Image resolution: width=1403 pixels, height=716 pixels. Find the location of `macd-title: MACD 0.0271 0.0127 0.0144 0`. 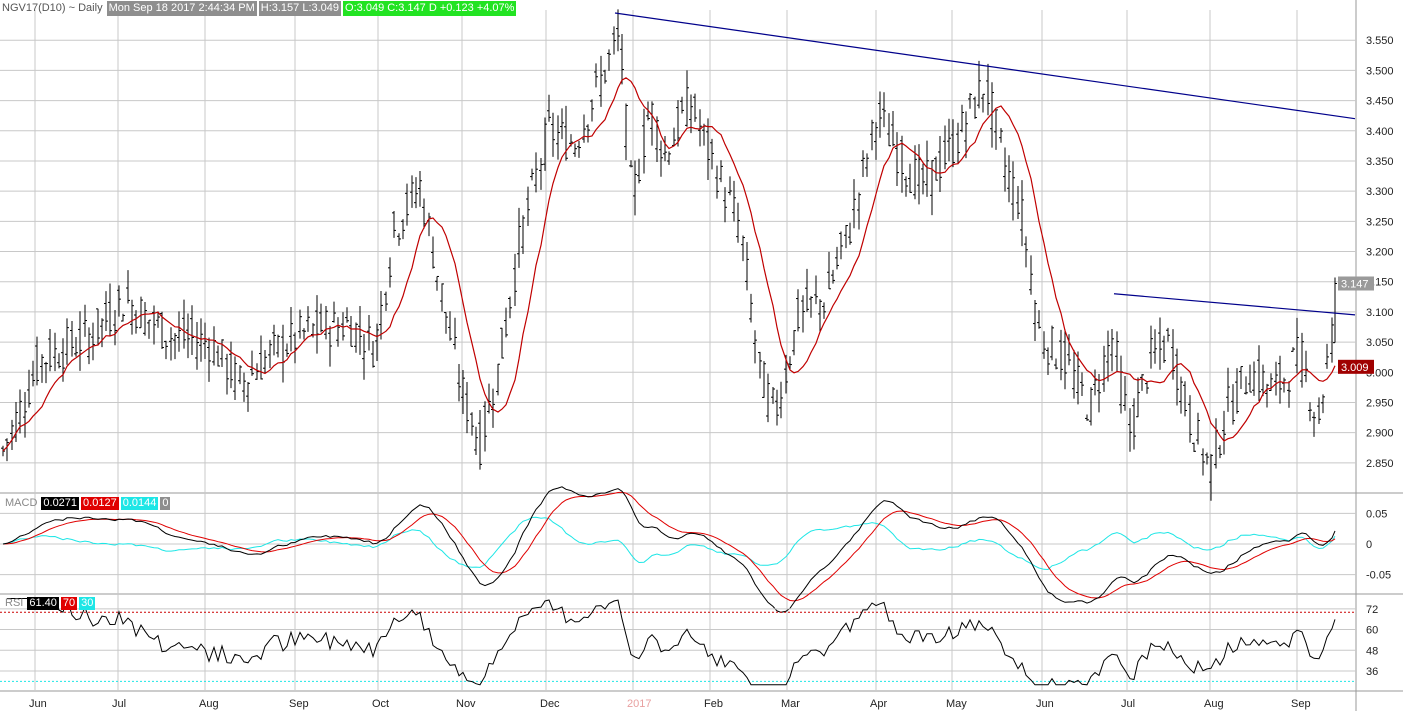

macd-title: MACD 0.0271 0.0127 0.0144 0 is located at coordinates (88, 503).